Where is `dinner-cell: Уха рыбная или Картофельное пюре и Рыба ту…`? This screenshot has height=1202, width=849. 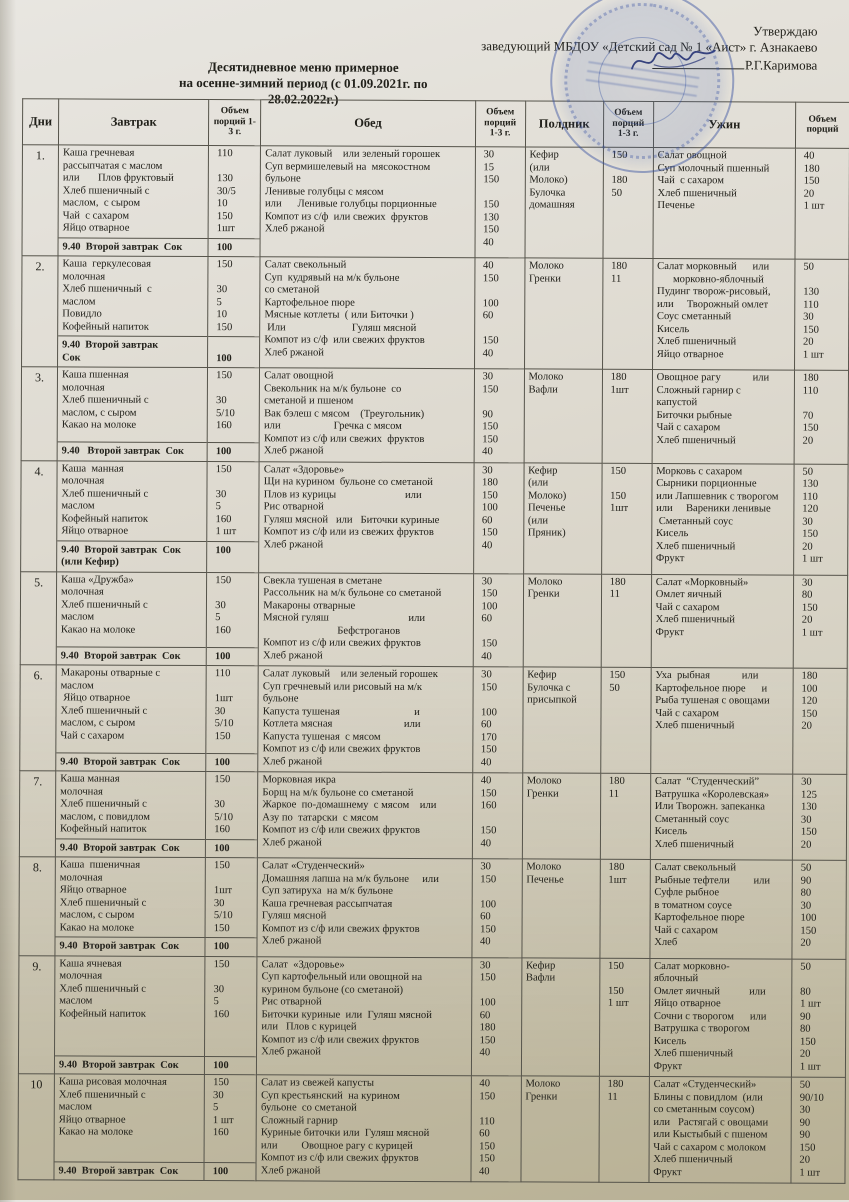 dinner-cell: Уха рыбная или Картофельное пюре и Рыба ту… is located at coordinates (722, 721).